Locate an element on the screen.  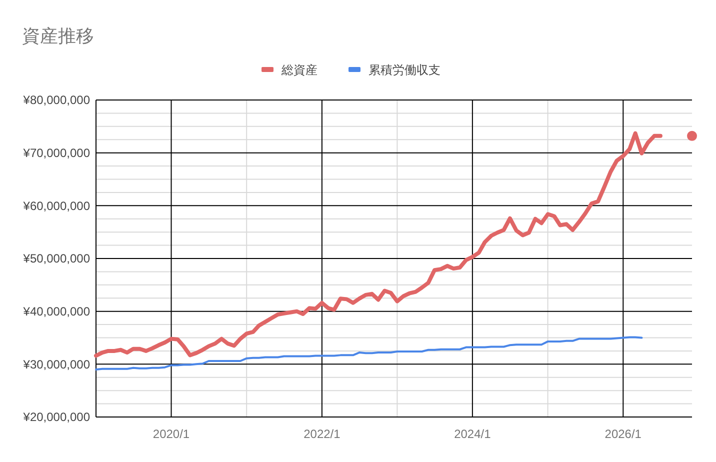
line-series is located at coordinates (369, 353).